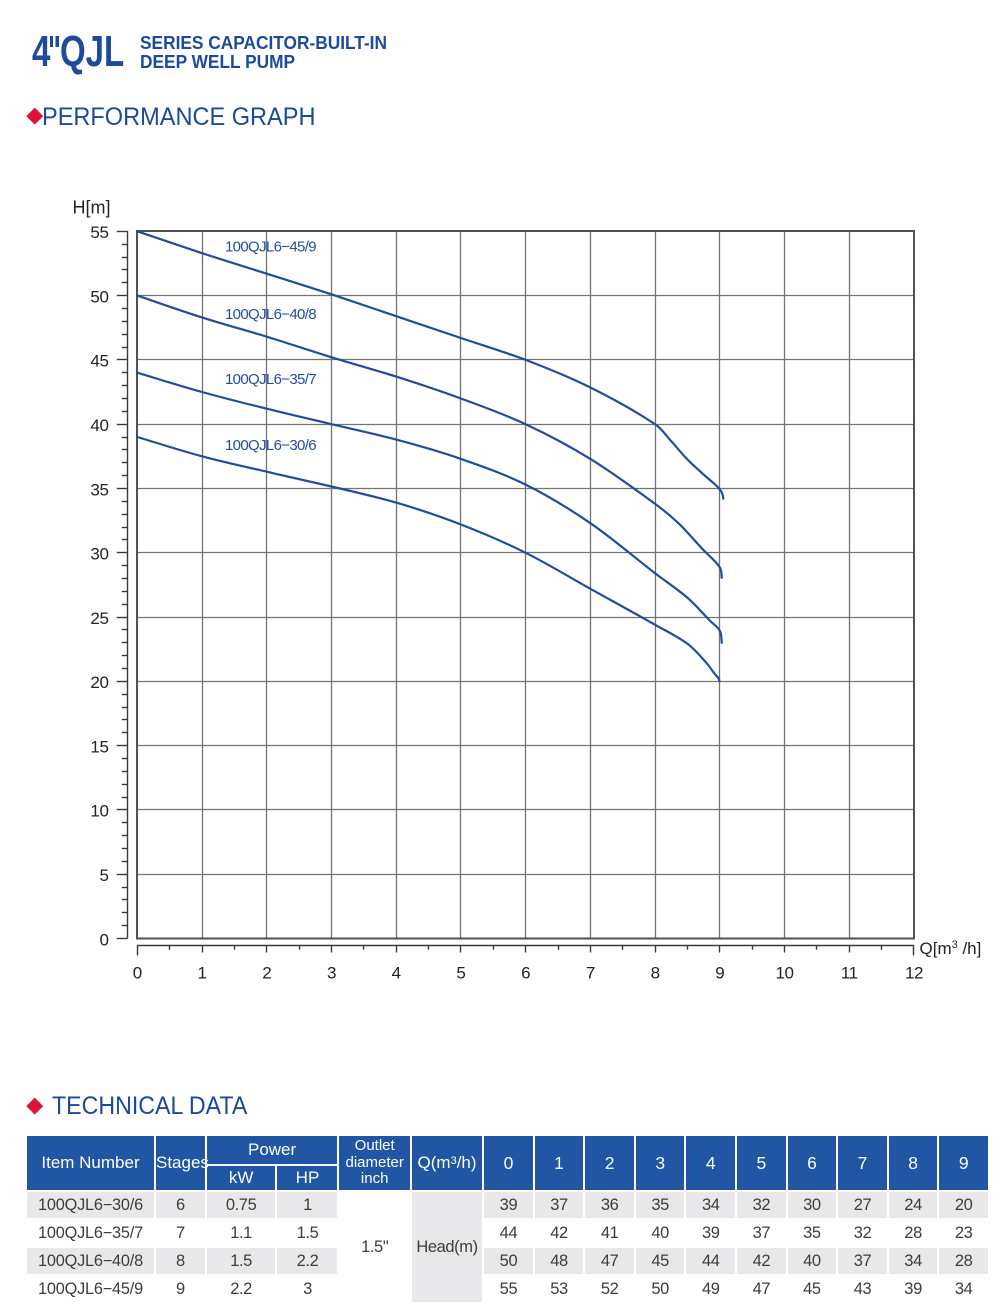 The image size is (1006, 1313). I want to click on svg-text: 100QJL6−45/9, so click(271, 246).